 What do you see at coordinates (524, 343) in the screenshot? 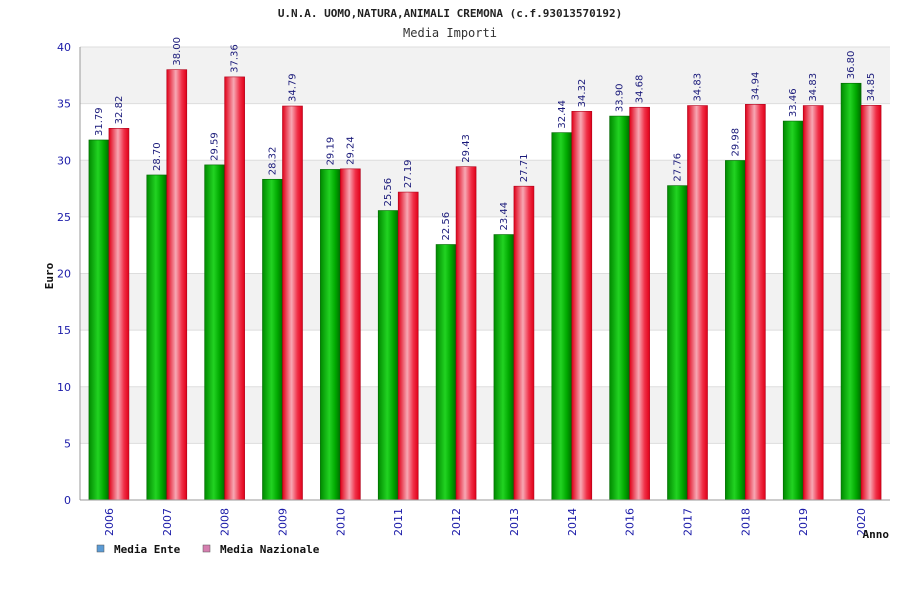
I see `bar-media-nazionale-2013` at bounding box center [524, 343].